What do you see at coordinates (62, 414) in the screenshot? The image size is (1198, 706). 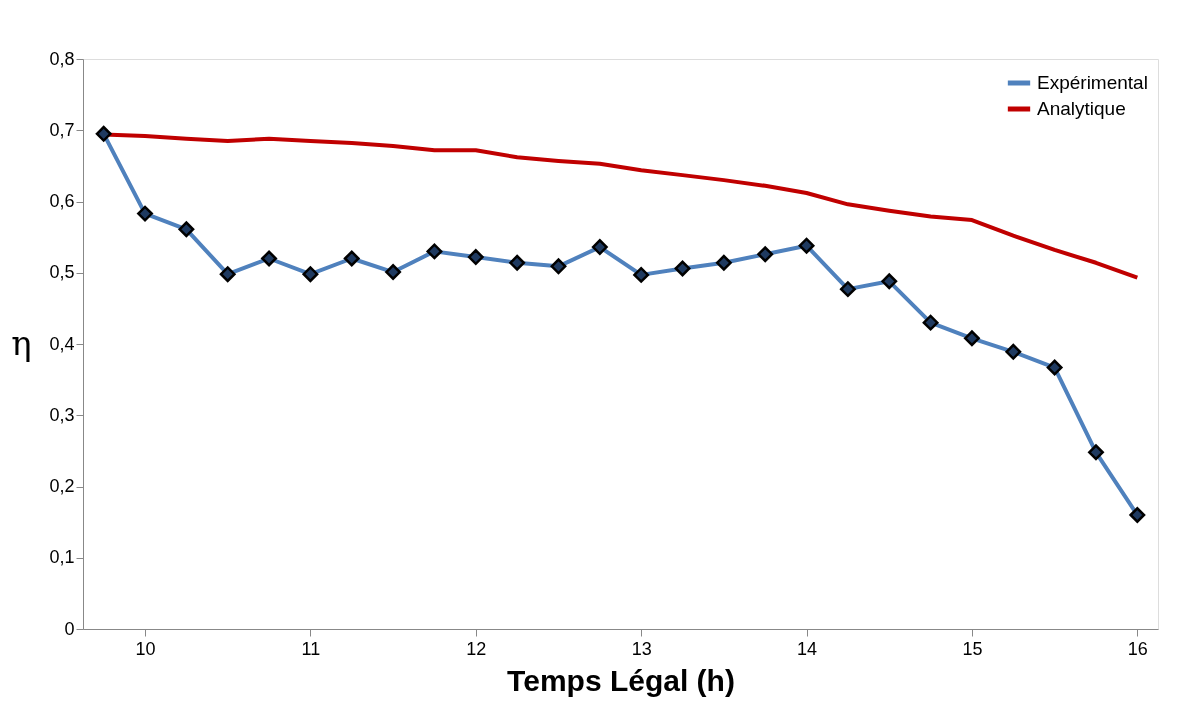 I see `y-tick-label: 0,3` at bounding box center [62, 414].